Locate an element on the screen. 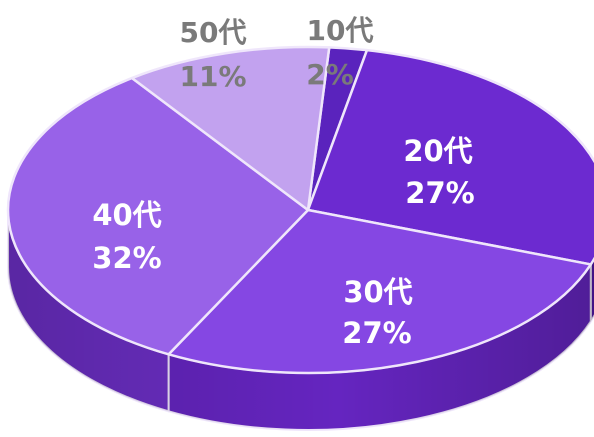  slice-label-50s-category: 50代 is located at coordinates (213, 32).